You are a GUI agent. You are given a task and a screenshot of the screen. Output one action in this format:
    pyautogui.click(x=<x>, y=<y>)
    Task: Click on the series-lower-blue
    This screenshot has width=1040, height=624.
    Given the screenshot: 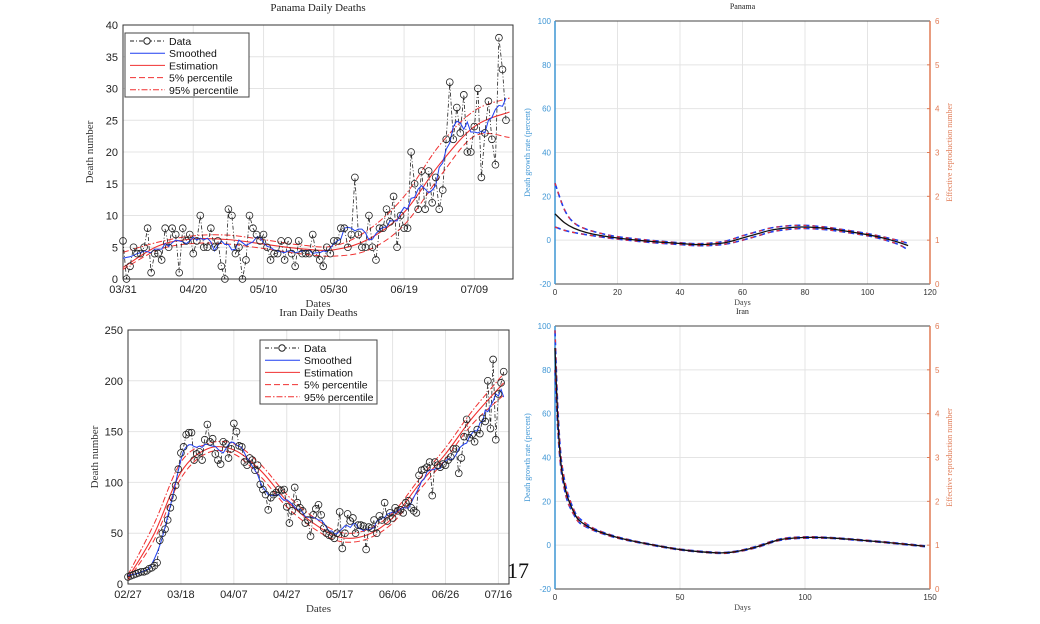 What is the action you would take?
    pyautogui.click(x=740, y=462)
    